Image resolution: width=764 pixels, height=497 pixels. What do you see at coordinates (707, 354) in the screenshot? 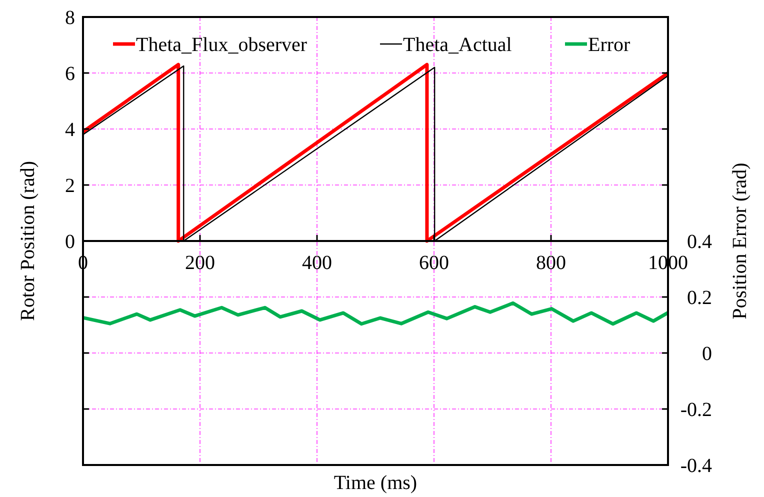
I see `y2-tick-label: 0` at bounding box center [707, 354].